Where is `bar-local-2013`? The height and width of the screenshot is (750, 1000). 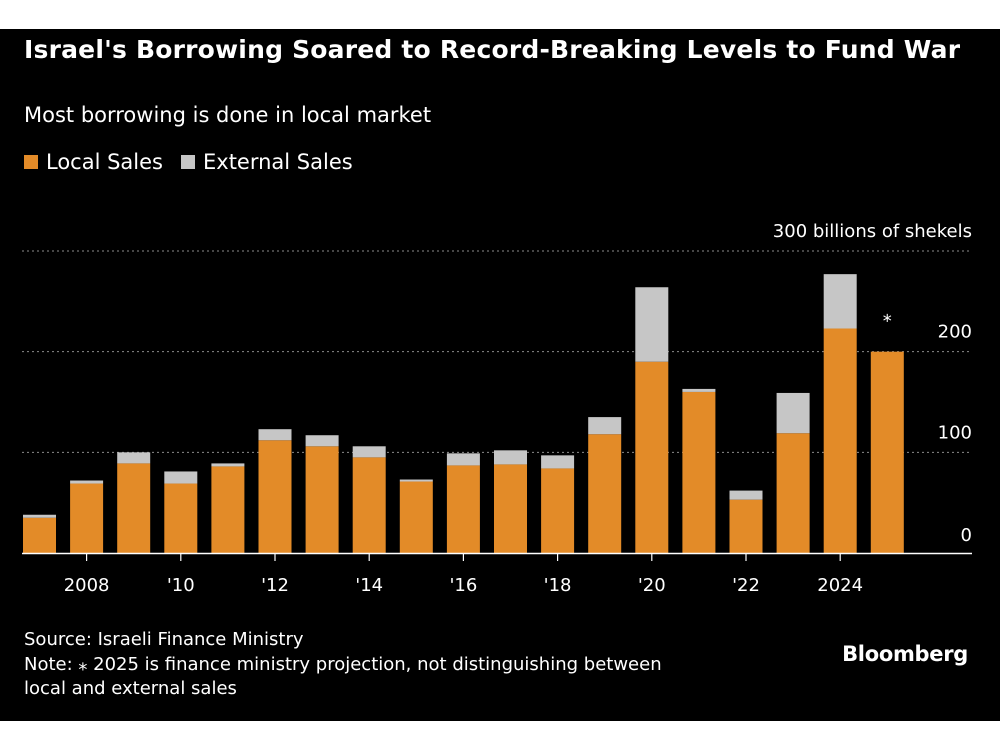
bar-local-2013 is located at coordinates (322, 499).